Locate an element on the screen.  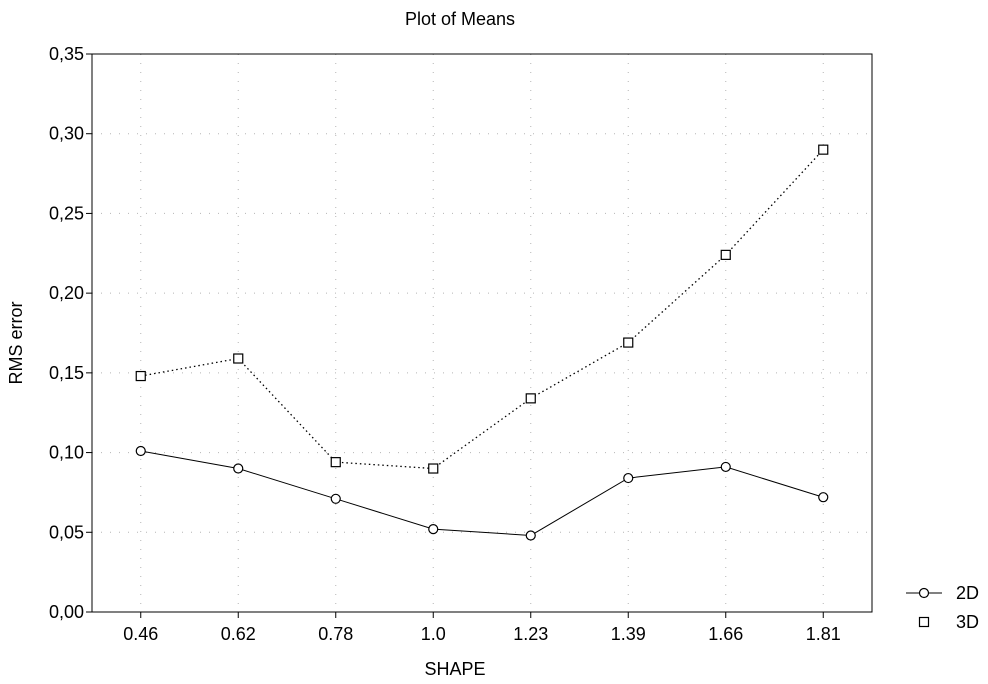
legend-label-3d: 3D is located at coordinates (967, 622).